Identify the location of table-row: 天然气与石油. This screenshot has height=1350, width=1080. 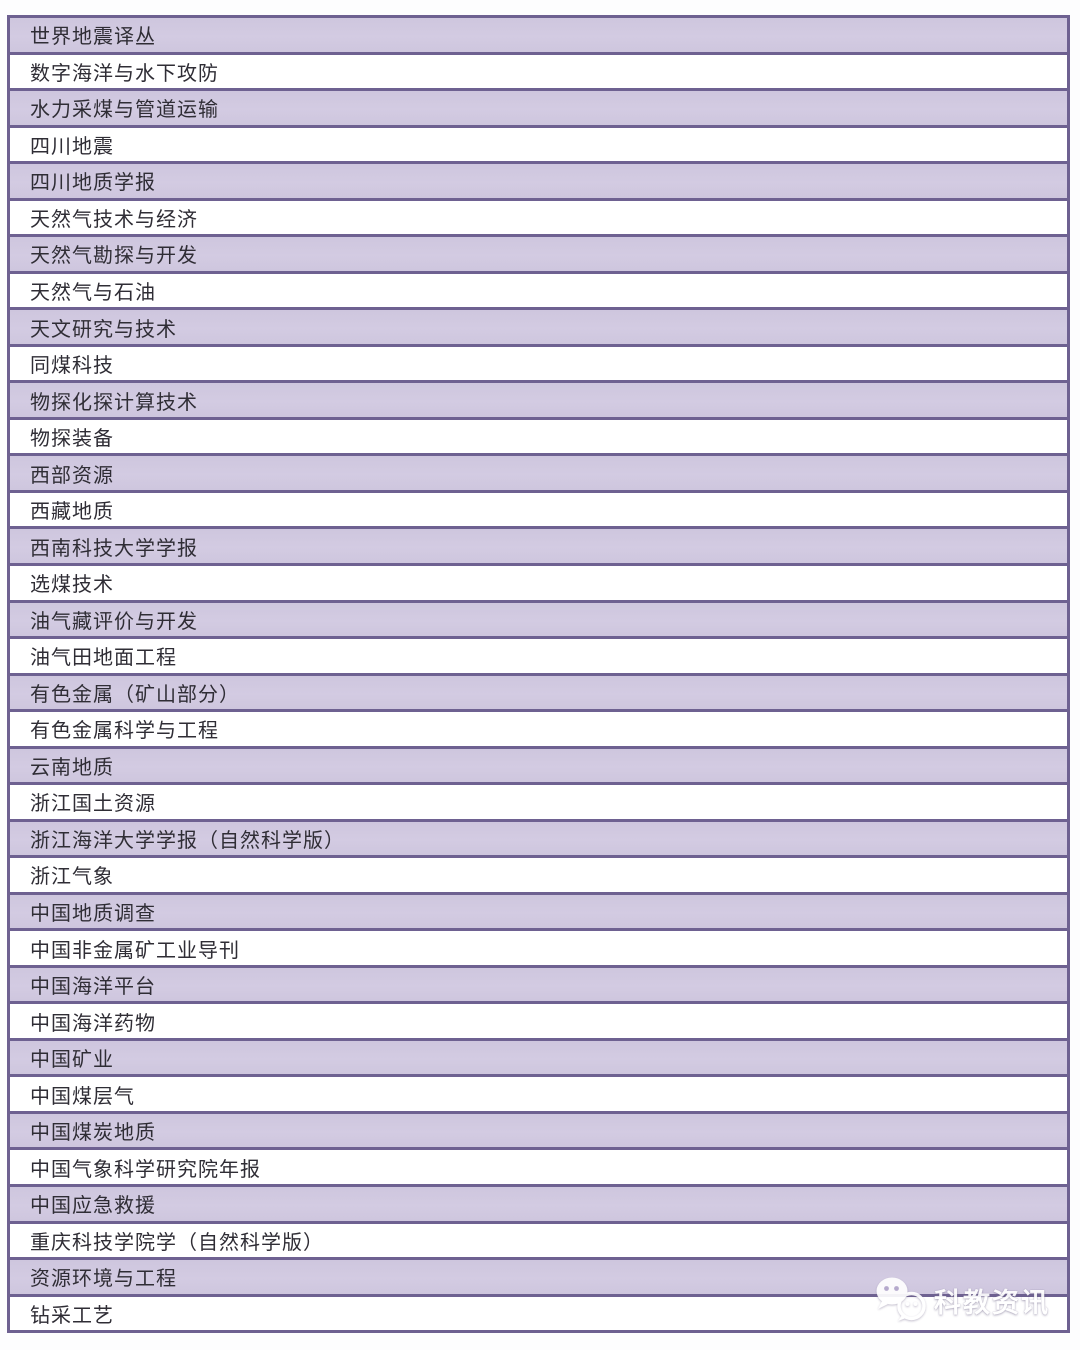
(538, 292).